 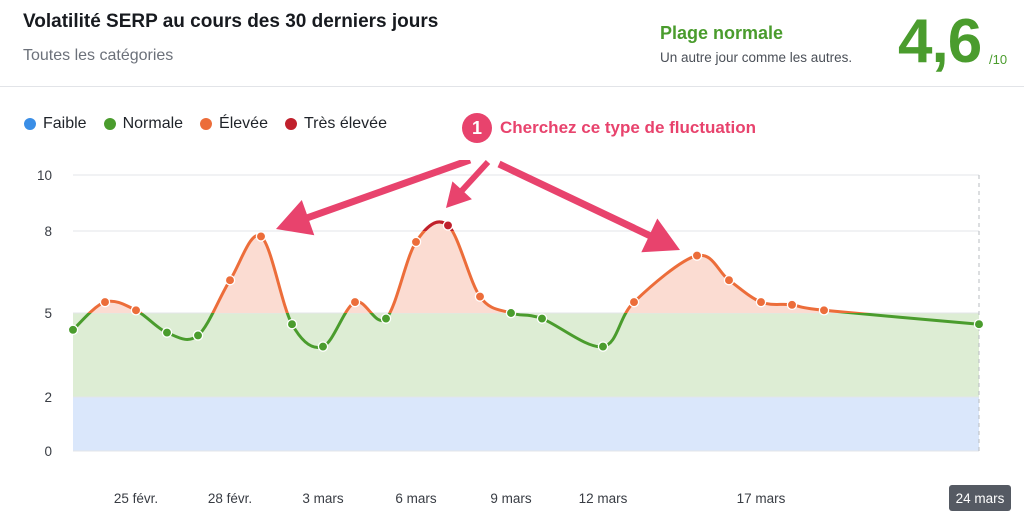 I want to click on legend-item-normale: Normale, so click(x=143, y=124).